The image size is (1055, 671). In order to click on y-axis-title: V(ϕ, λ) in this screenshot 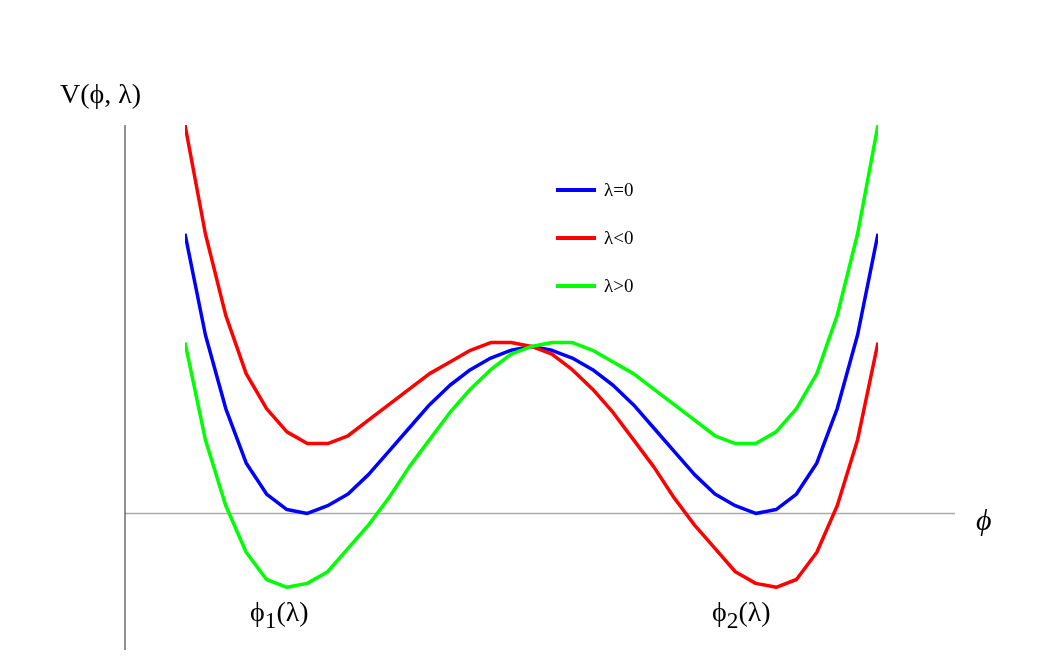, I will do `click(101, 94)`.